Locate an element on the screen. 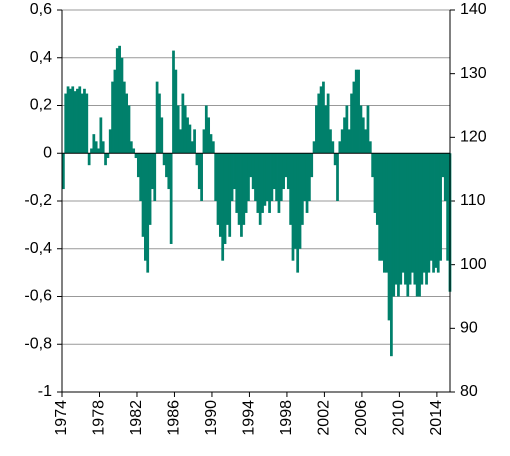 This screenshot has height=456, width=510. y-tick-label: 0 is located at coordinates (47, 152).